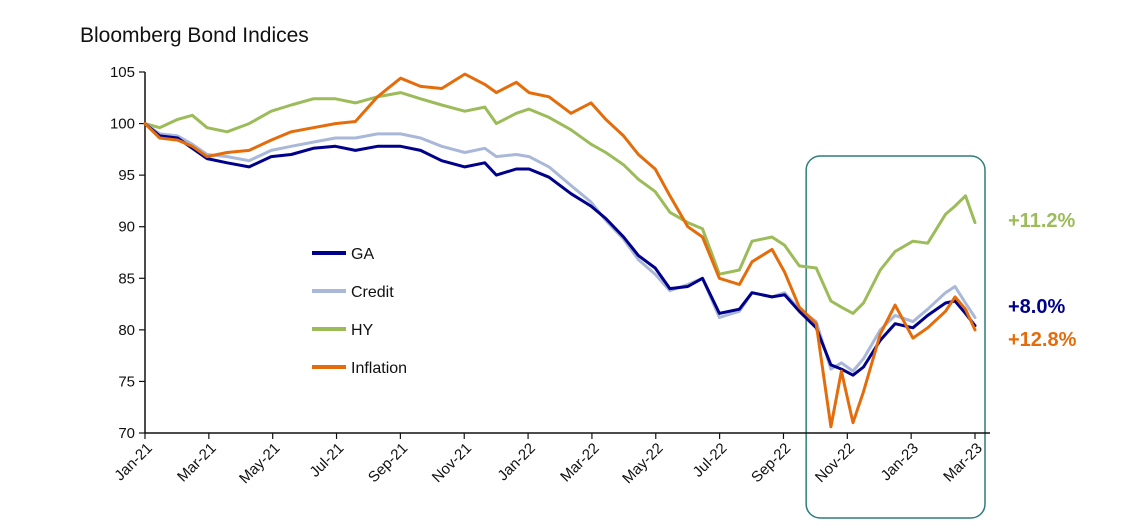 This screenshot has height=532, width=1128. What do you see at coordinates (516, 462) in the screenshot?
I see `x-tick-label: Jan-22` at bounding box center [516, 462].